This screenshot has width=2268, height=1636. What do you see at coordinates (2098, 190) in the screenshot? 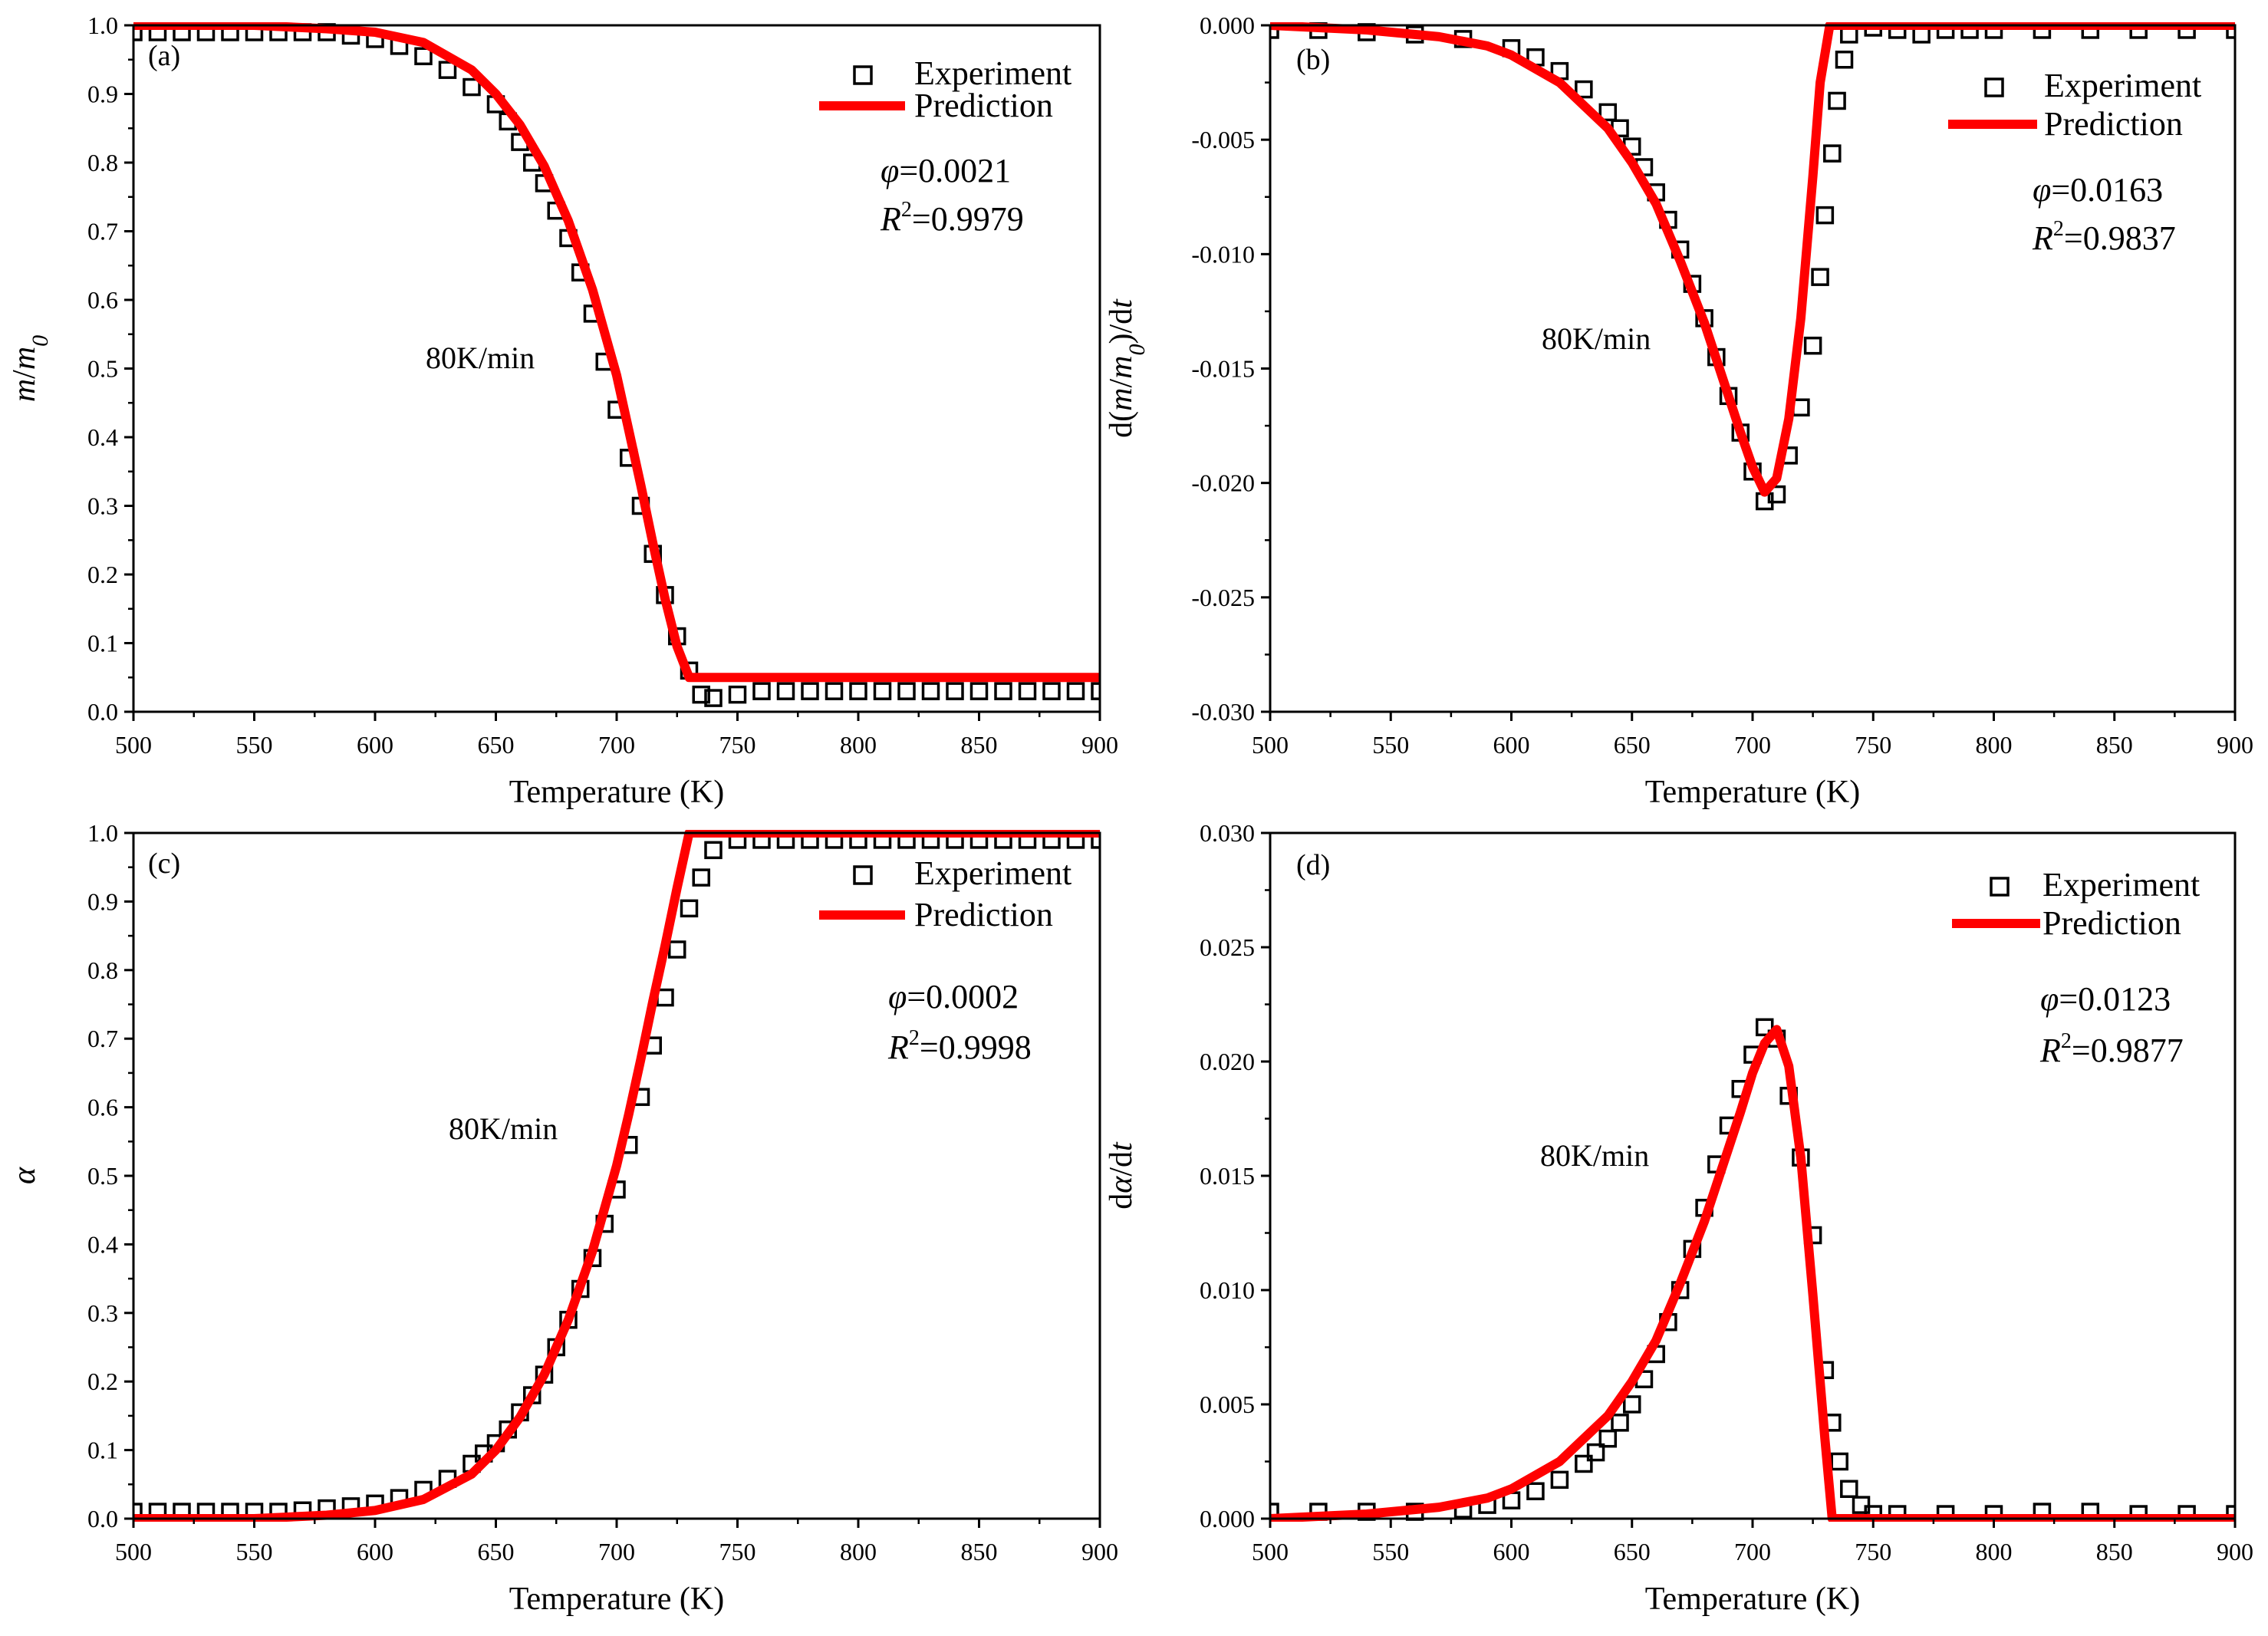
I see `phi-value: φ=0.0163` at bounding box center [2098, 190].